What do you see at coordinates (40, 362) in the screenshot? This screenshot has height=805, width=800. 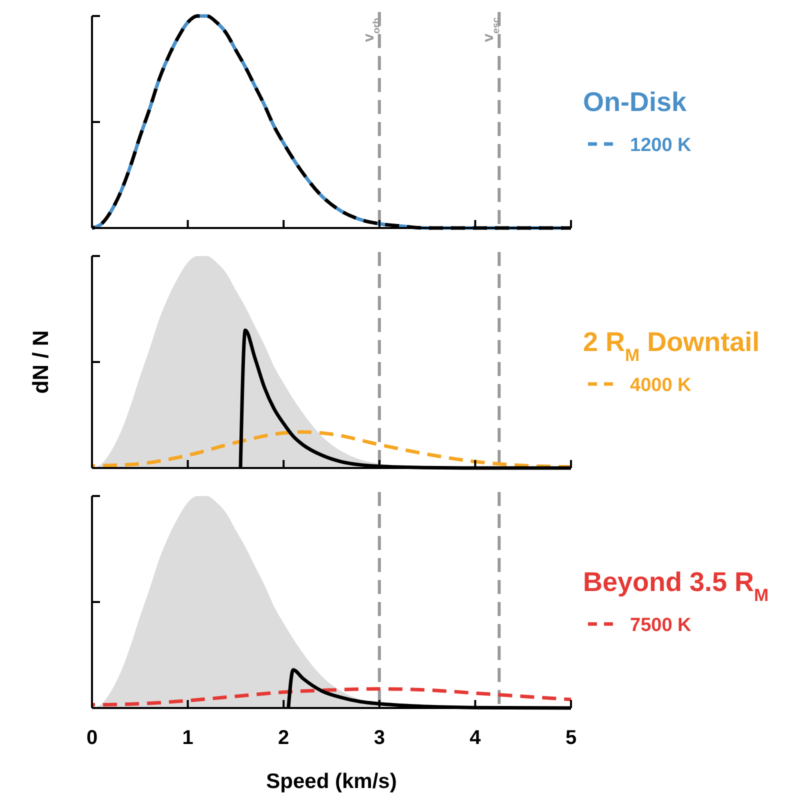 I see `y-axis-title: dN / N` at bounding box center [40, 362].